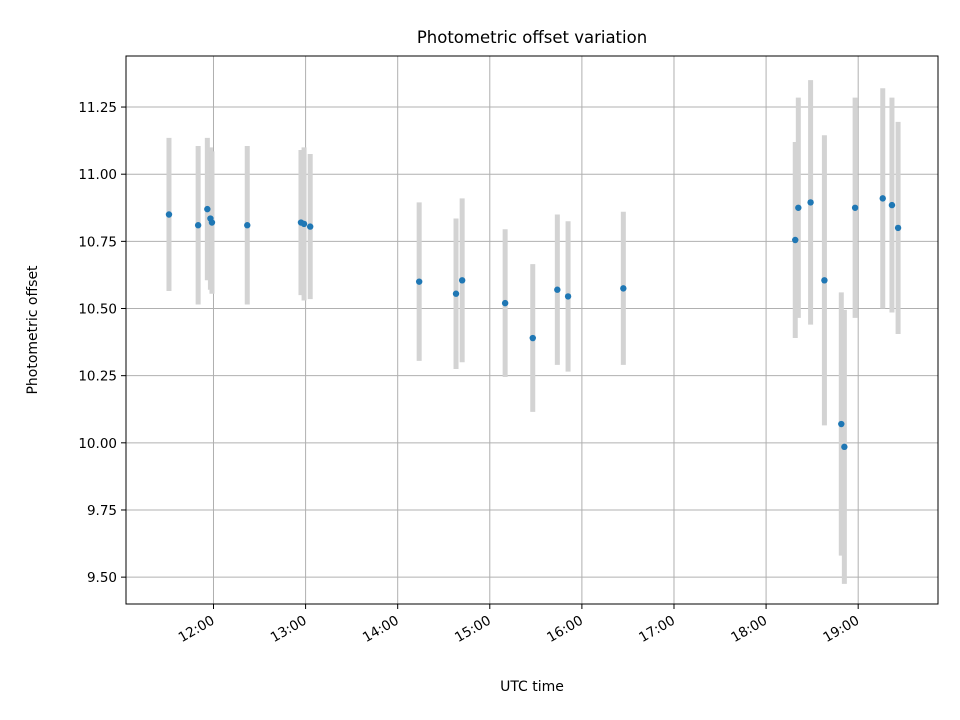 The height and width of the screenshot is (720, 960). Describe the element at coordinates (749, 629) in the screenshot. I see `x-tick-label: 18:00` at that location.